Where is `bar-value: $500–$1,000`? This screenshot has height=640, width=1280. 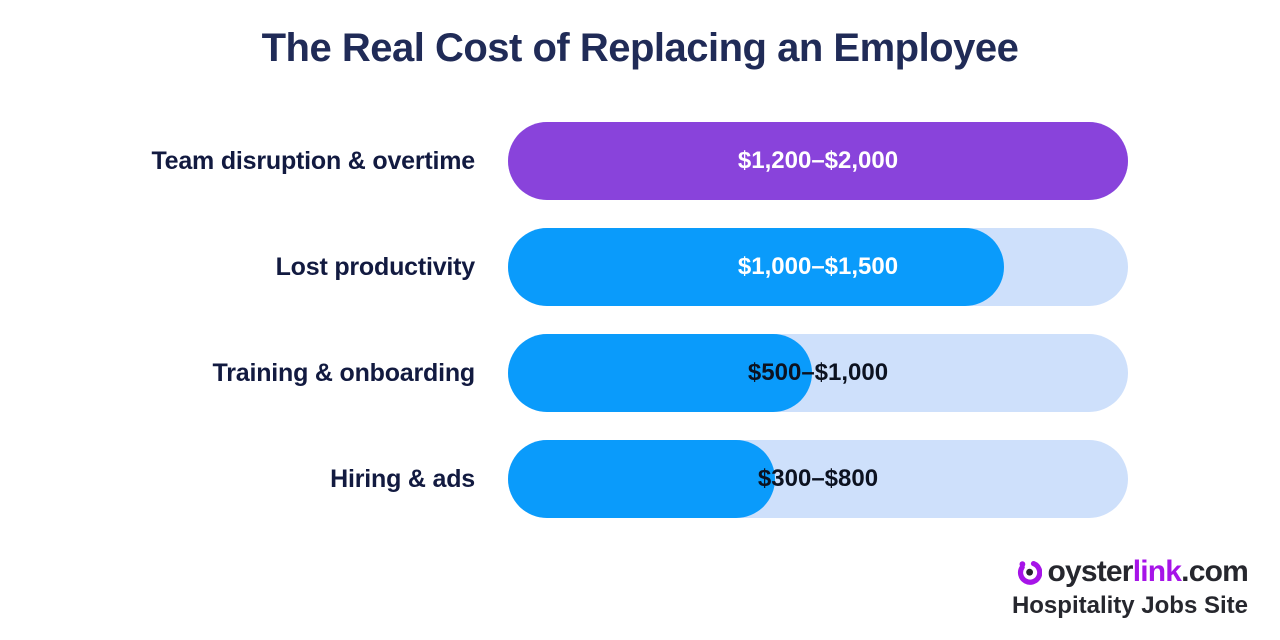 bar-value: $500–$1,000 is located at coordinates (818, 372).